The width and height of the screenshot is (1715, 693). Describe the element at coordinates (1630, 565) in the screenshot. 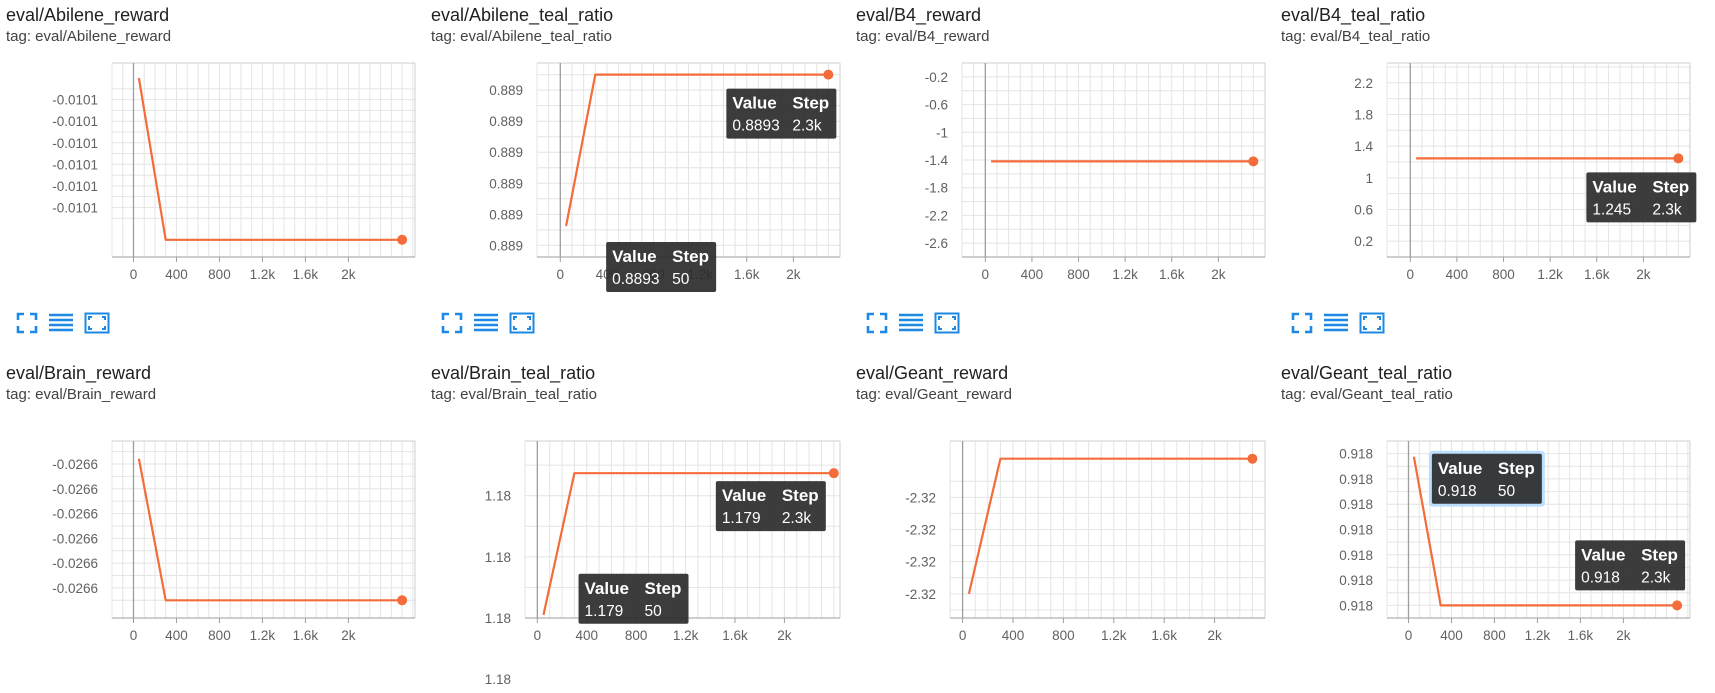

I see `tooltip: Value Step 0.918 2.3k` at that location.